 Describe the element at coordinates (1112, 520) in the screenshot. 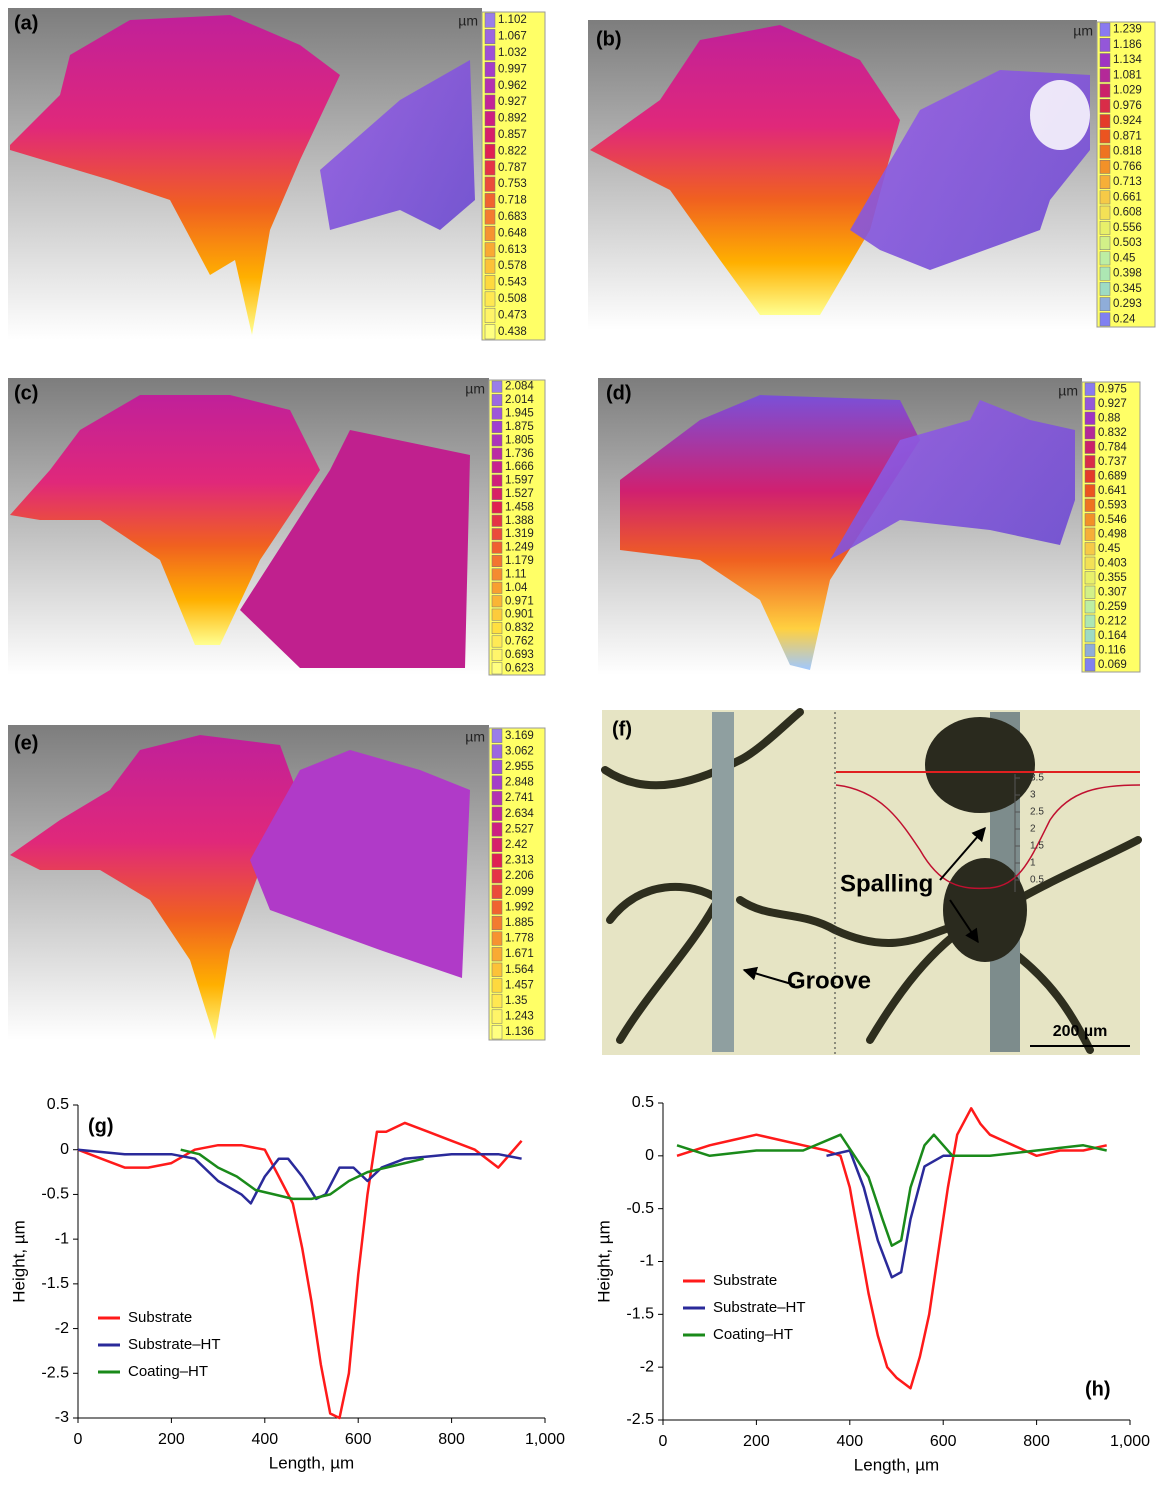

I see `colorbar-label: 0.546` at that location.